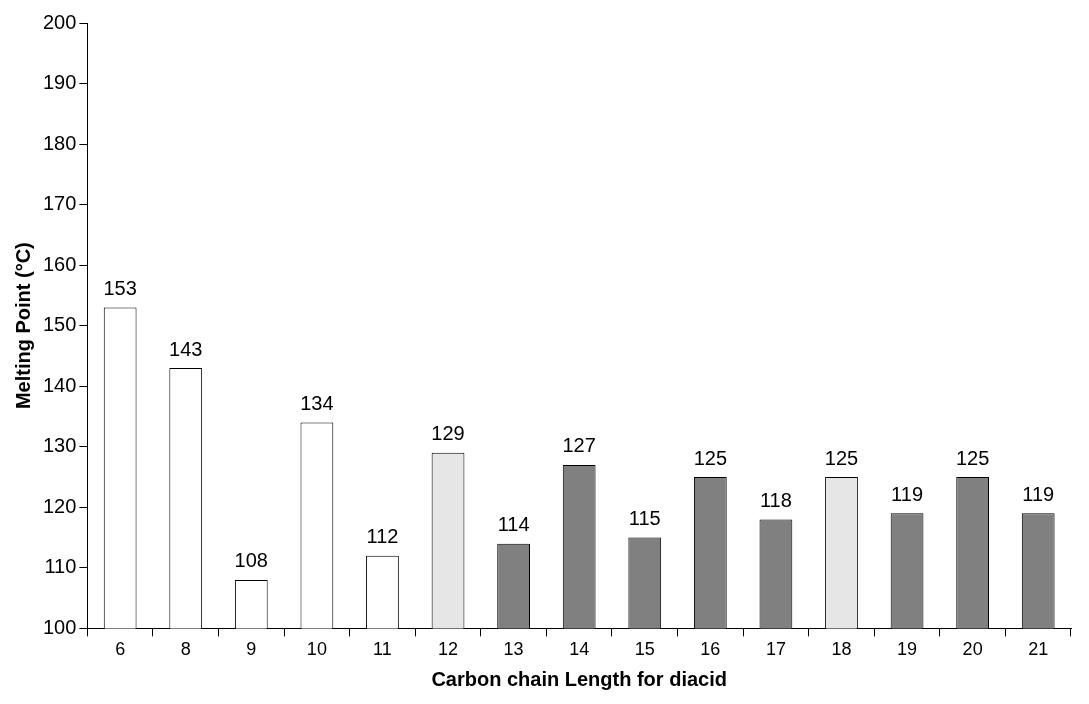 Image resolution: width=1089 pixels, height=704 pixels. I want to click on data-label: 115, so click(644, 518).